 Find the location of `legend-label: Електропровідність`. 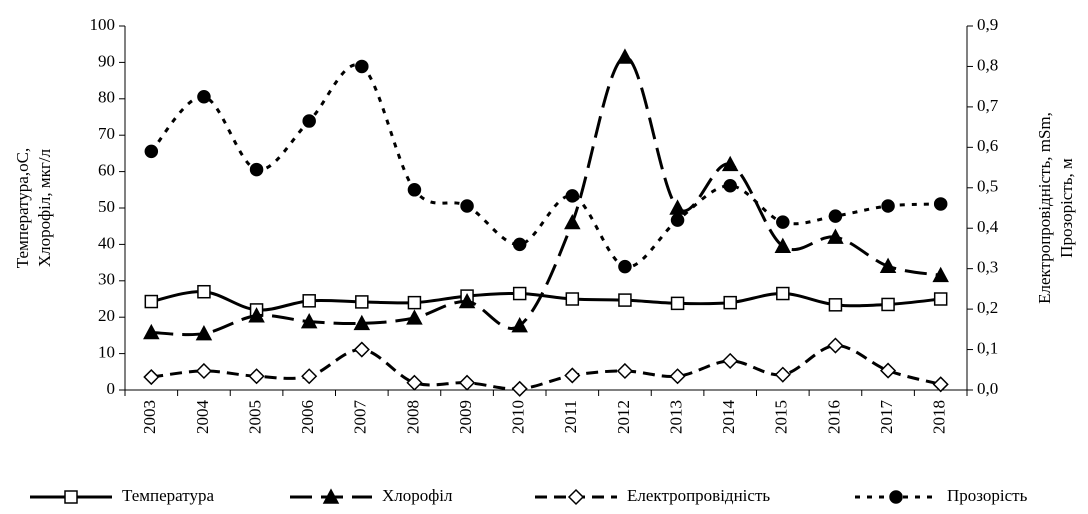

legend-label: Електропровідність is located at coordinates (698, 495).